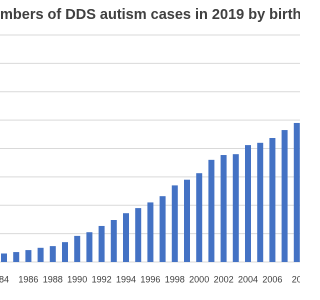  Describe the element at coordinates (102, 279) in the screenshot. I see `x-tick-label: 1992` at that location.